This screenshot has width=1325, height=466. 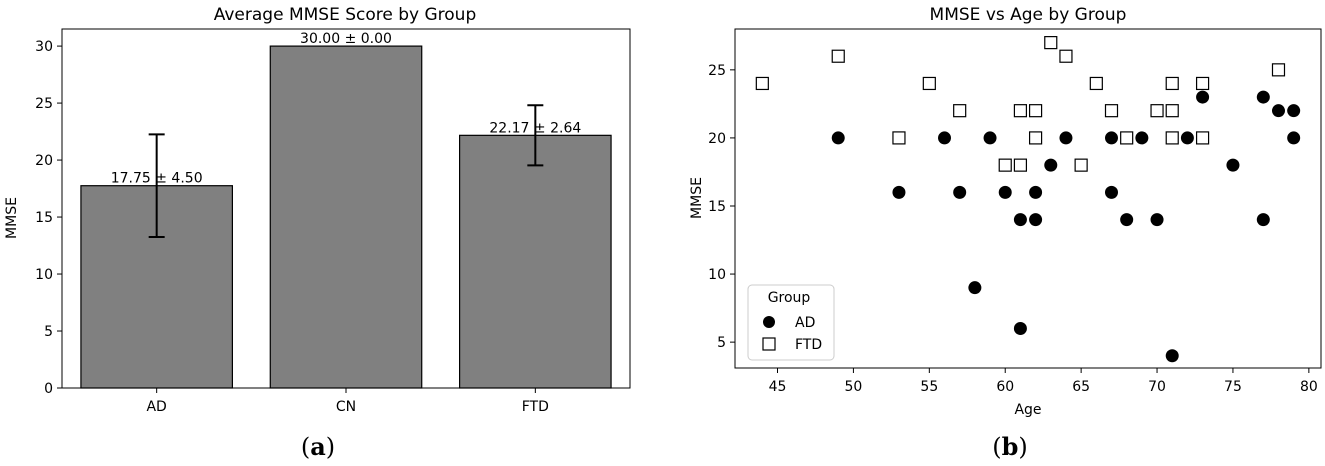 What do you see at coordinates (1233, 387) in the screenshot?
I see `x-tick-label-75: 75` at bounding box center [1233, 387].